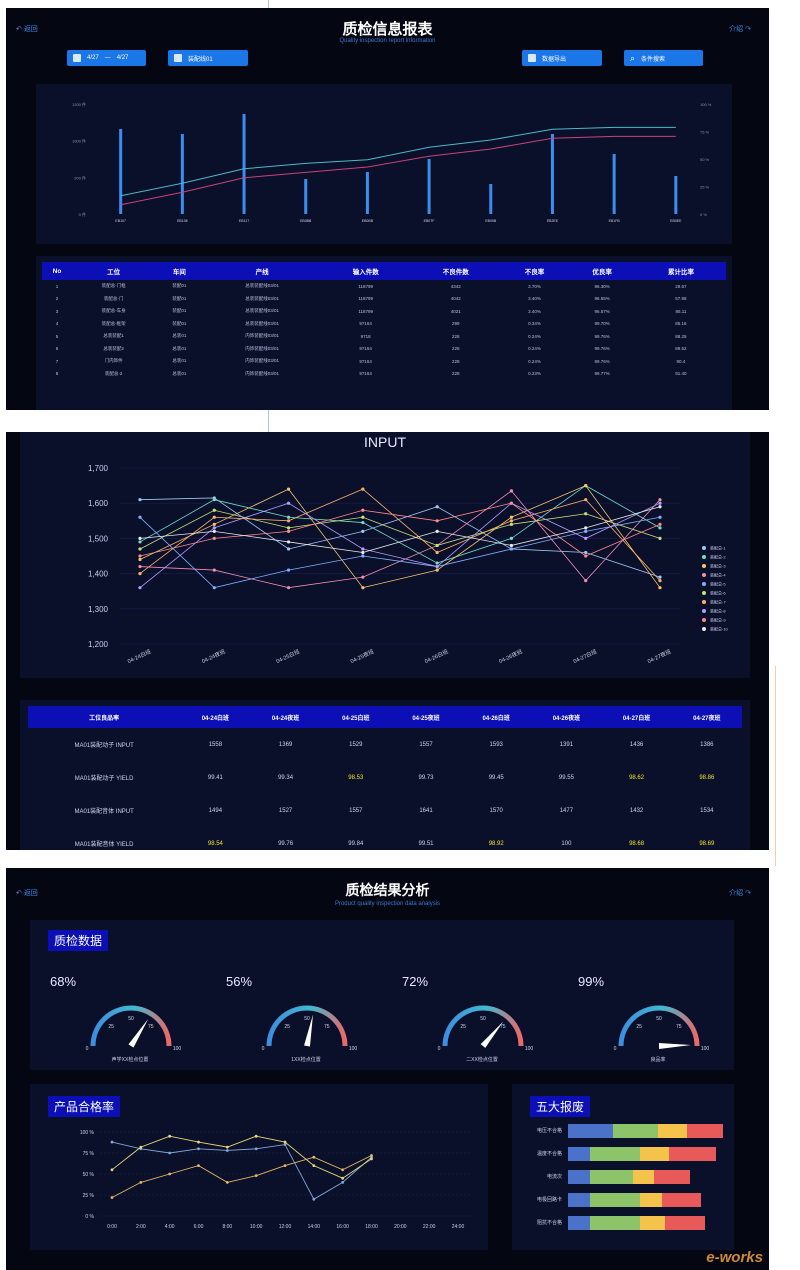 The image size is (800, 1270). I want to click on table-cell: 90.4, so click(681, 361).